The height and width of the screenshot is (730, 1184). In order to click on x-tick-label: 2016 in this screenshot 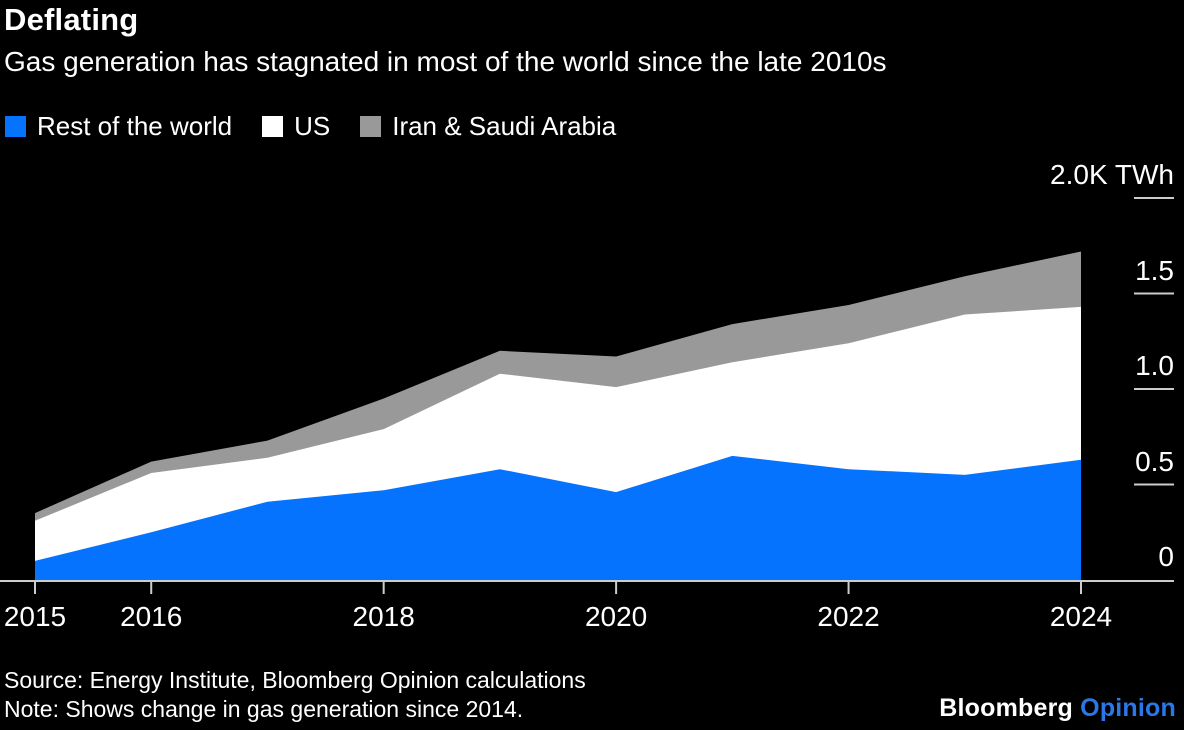, I will do `click(151, 616)`.